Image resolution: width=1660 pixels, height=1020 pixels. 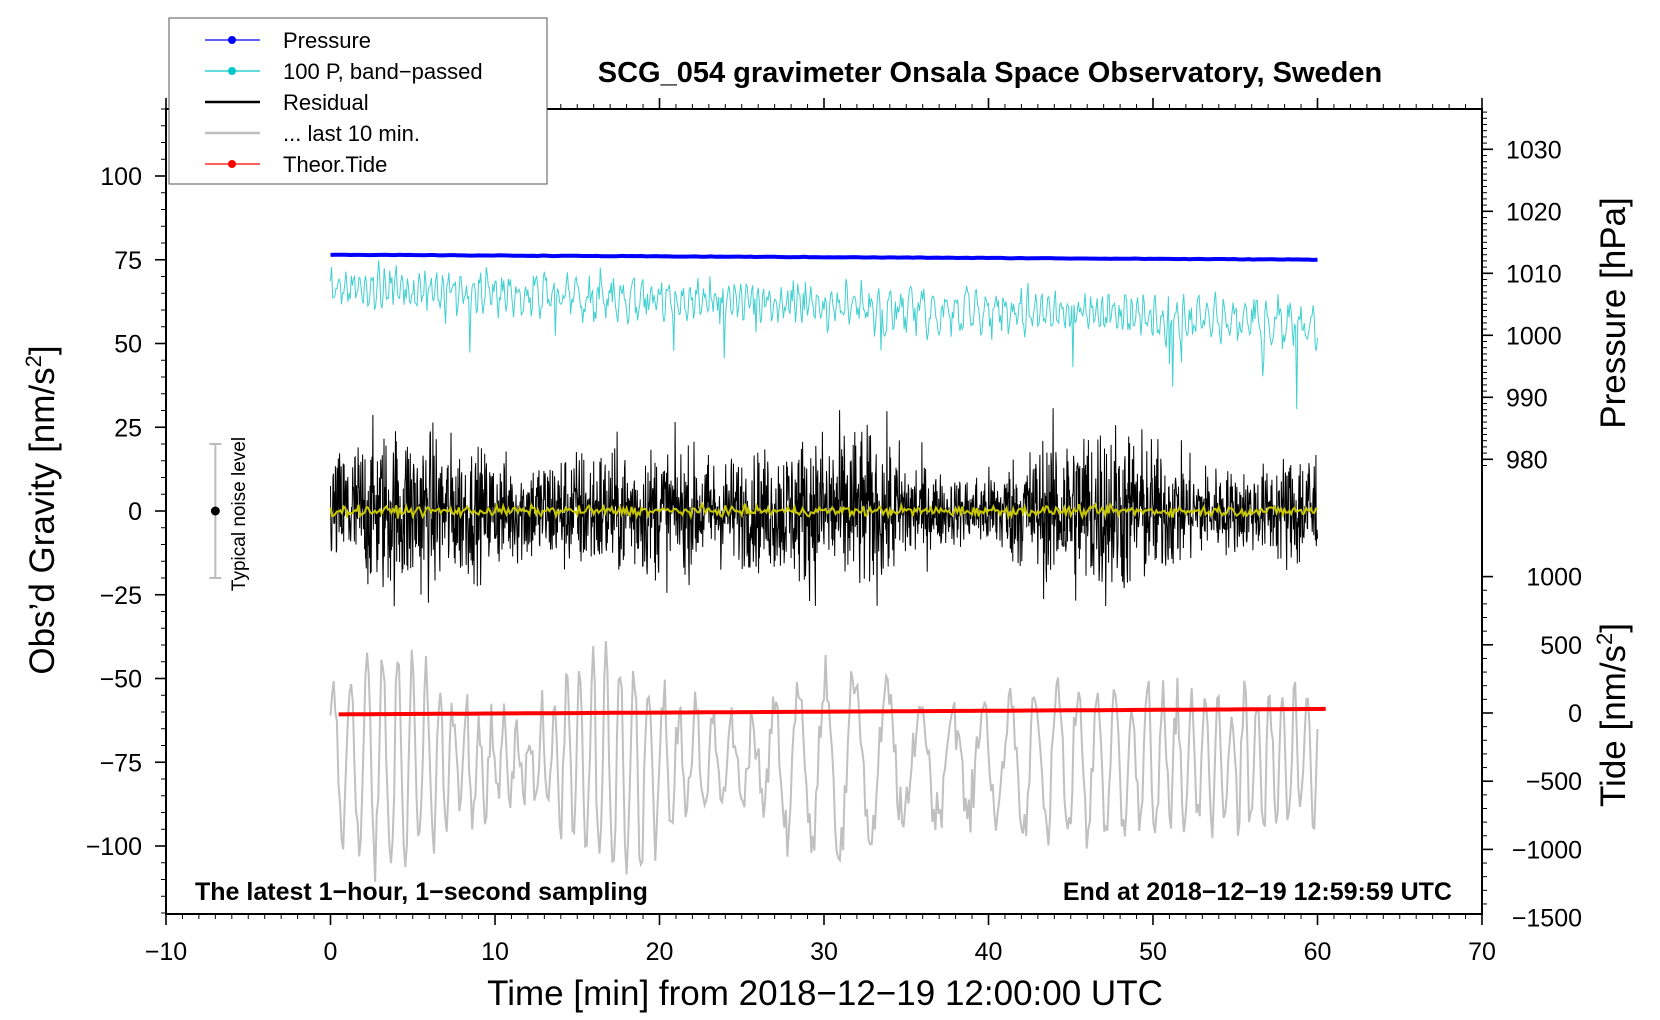 What do you see at coordinates (1522, 292) in the screenshot?
I see `pressure-axis-ticks: 1030 1020 1010 1000 990 980` at bounding box center [1522, 292].